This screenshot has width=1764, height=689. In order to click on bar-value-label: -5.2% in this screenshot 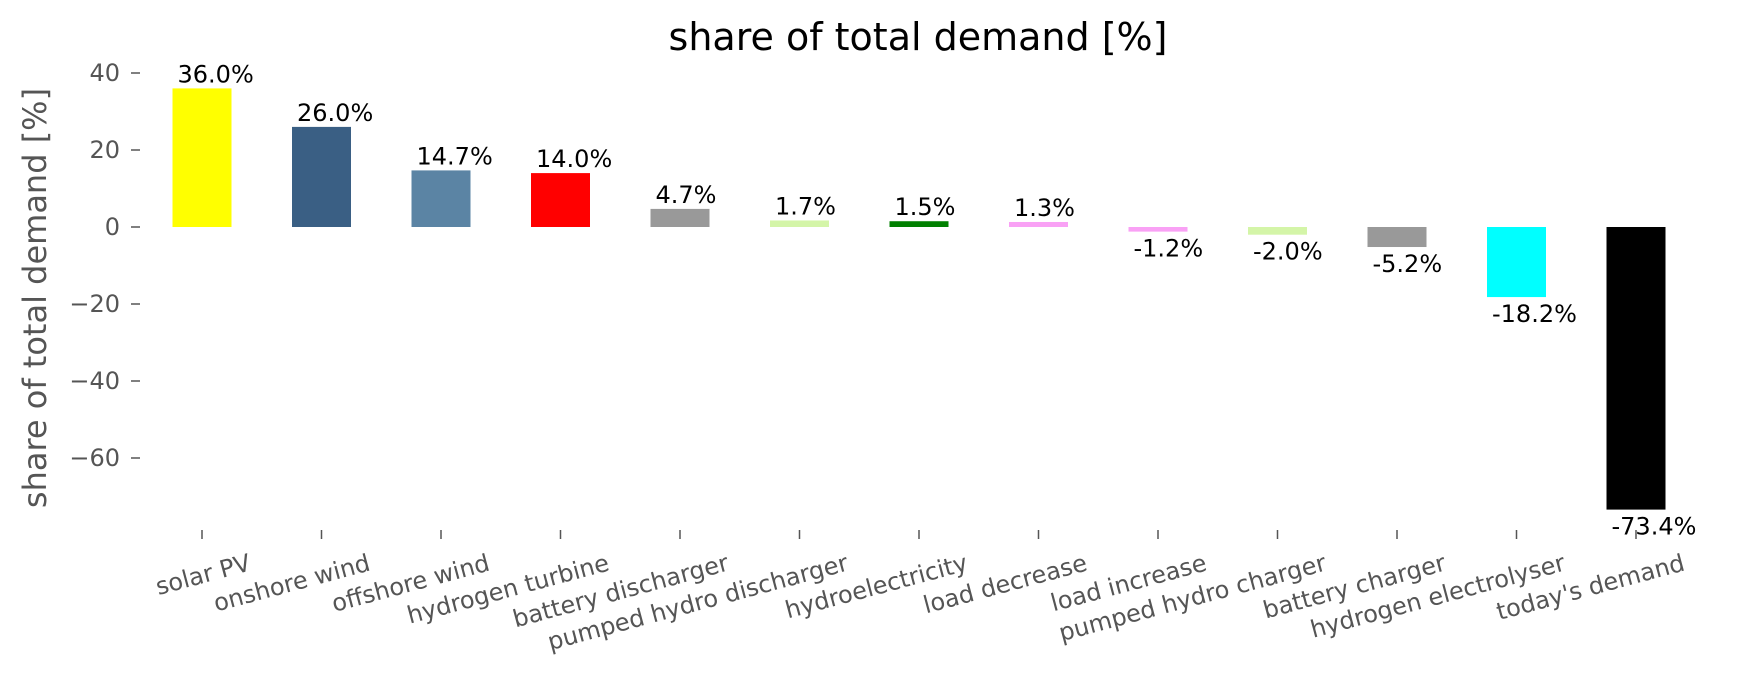, I will do `click(1408, 264)`.